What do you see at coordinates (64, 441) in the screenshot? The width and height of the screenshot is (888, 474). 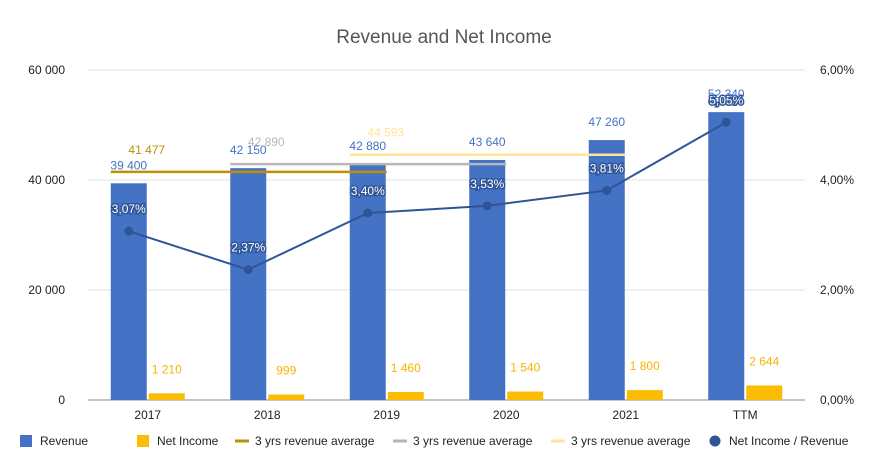 I see `legend-label: Revenue` at bounding box center [64, 441].